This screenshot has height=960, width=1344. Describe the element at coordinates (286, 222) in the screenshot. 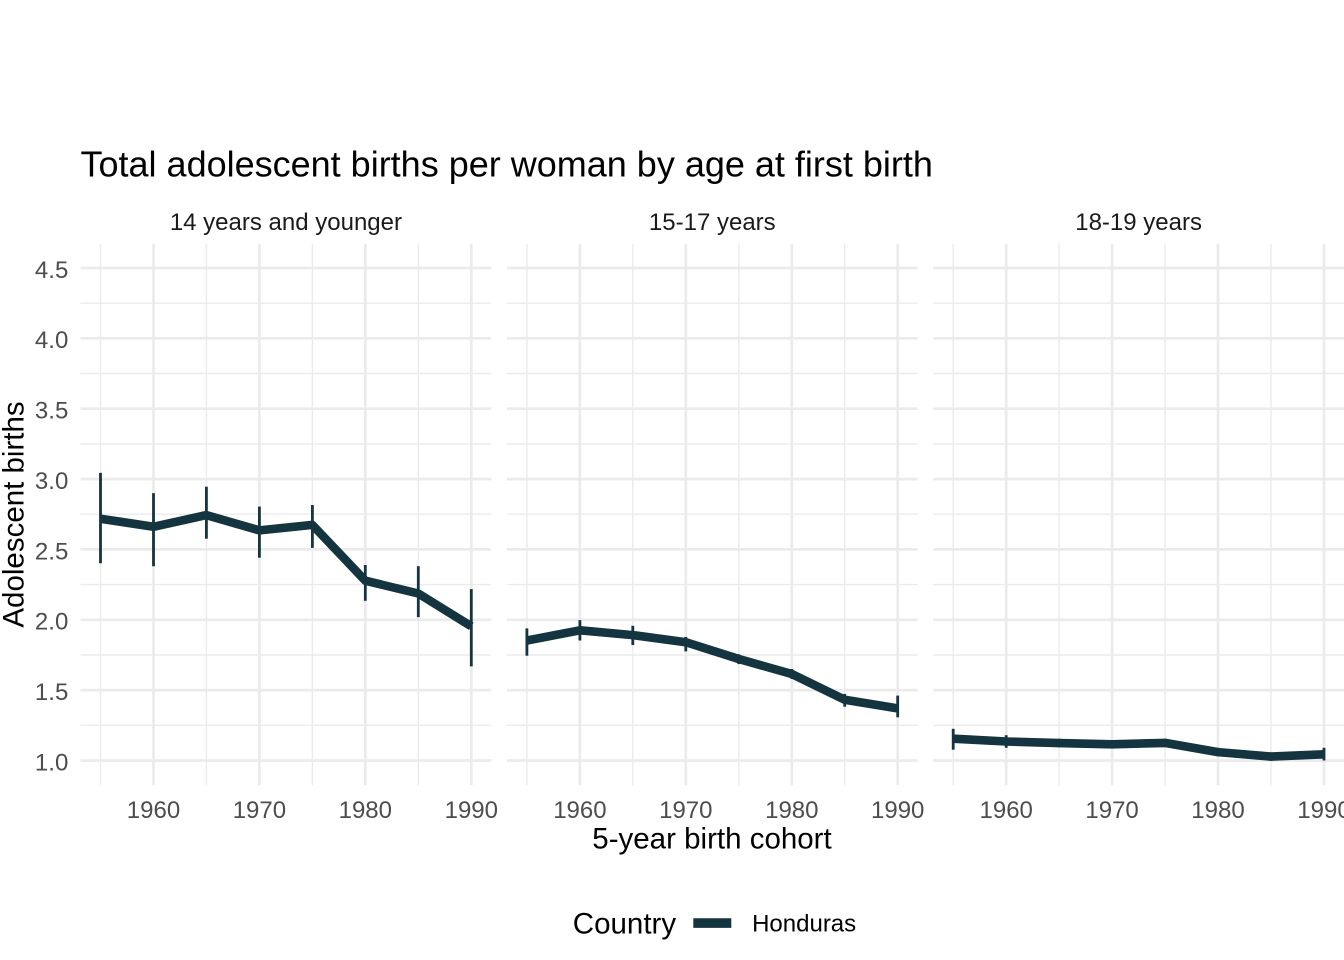

I see `svg-text: 14 years and younger` at that location.